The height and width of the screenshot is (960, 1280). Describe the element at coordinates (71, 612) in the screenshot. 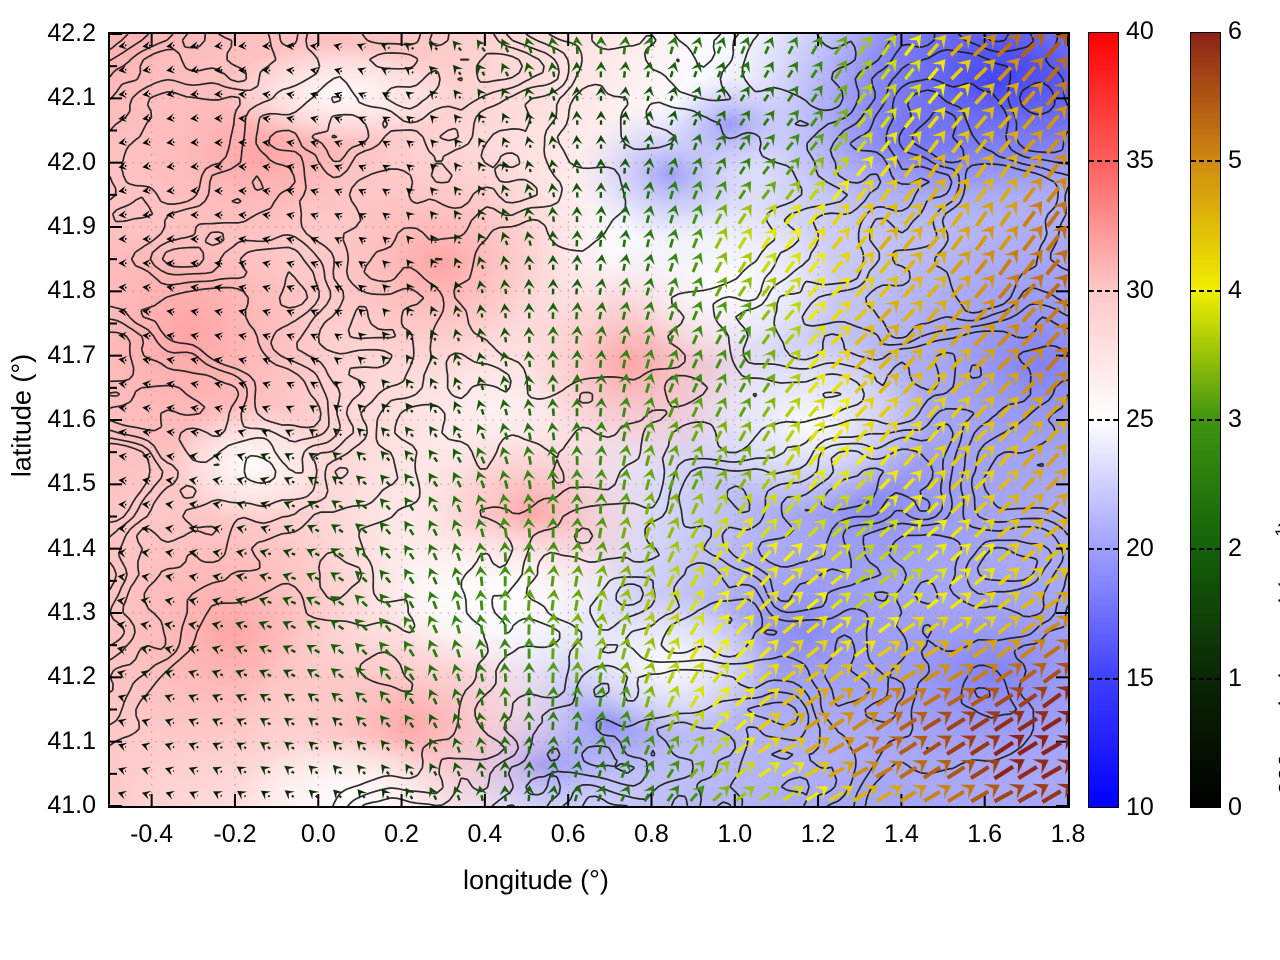

I see `y-tick-41.3: 41.3` at that location.